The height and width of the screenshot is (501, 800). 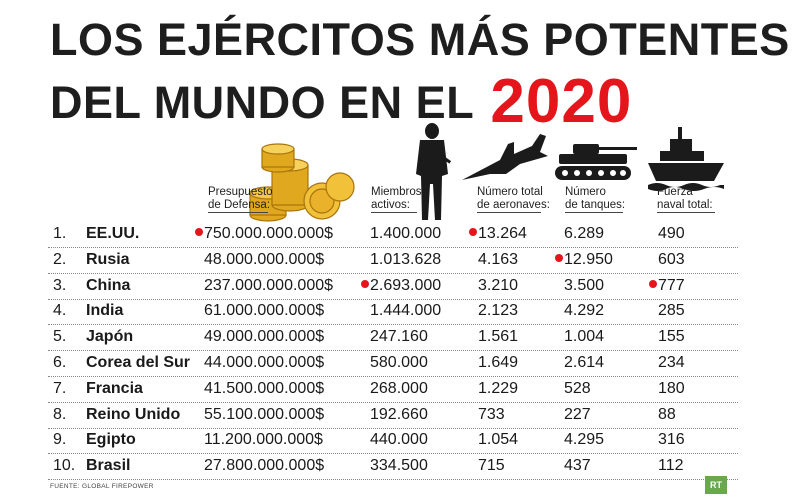 I want to click on cell-aircraft: 733, so click(x=491, y=414).